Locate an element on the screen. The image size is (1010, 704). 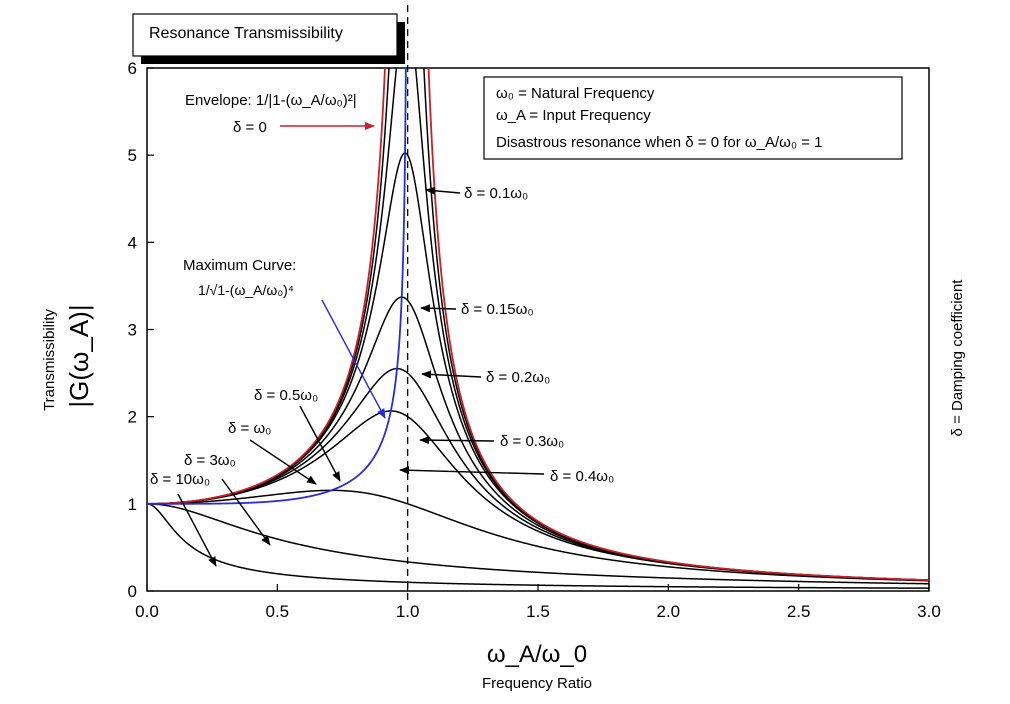
x-tick-label: 2.0 is located at coordinates (669, 611).